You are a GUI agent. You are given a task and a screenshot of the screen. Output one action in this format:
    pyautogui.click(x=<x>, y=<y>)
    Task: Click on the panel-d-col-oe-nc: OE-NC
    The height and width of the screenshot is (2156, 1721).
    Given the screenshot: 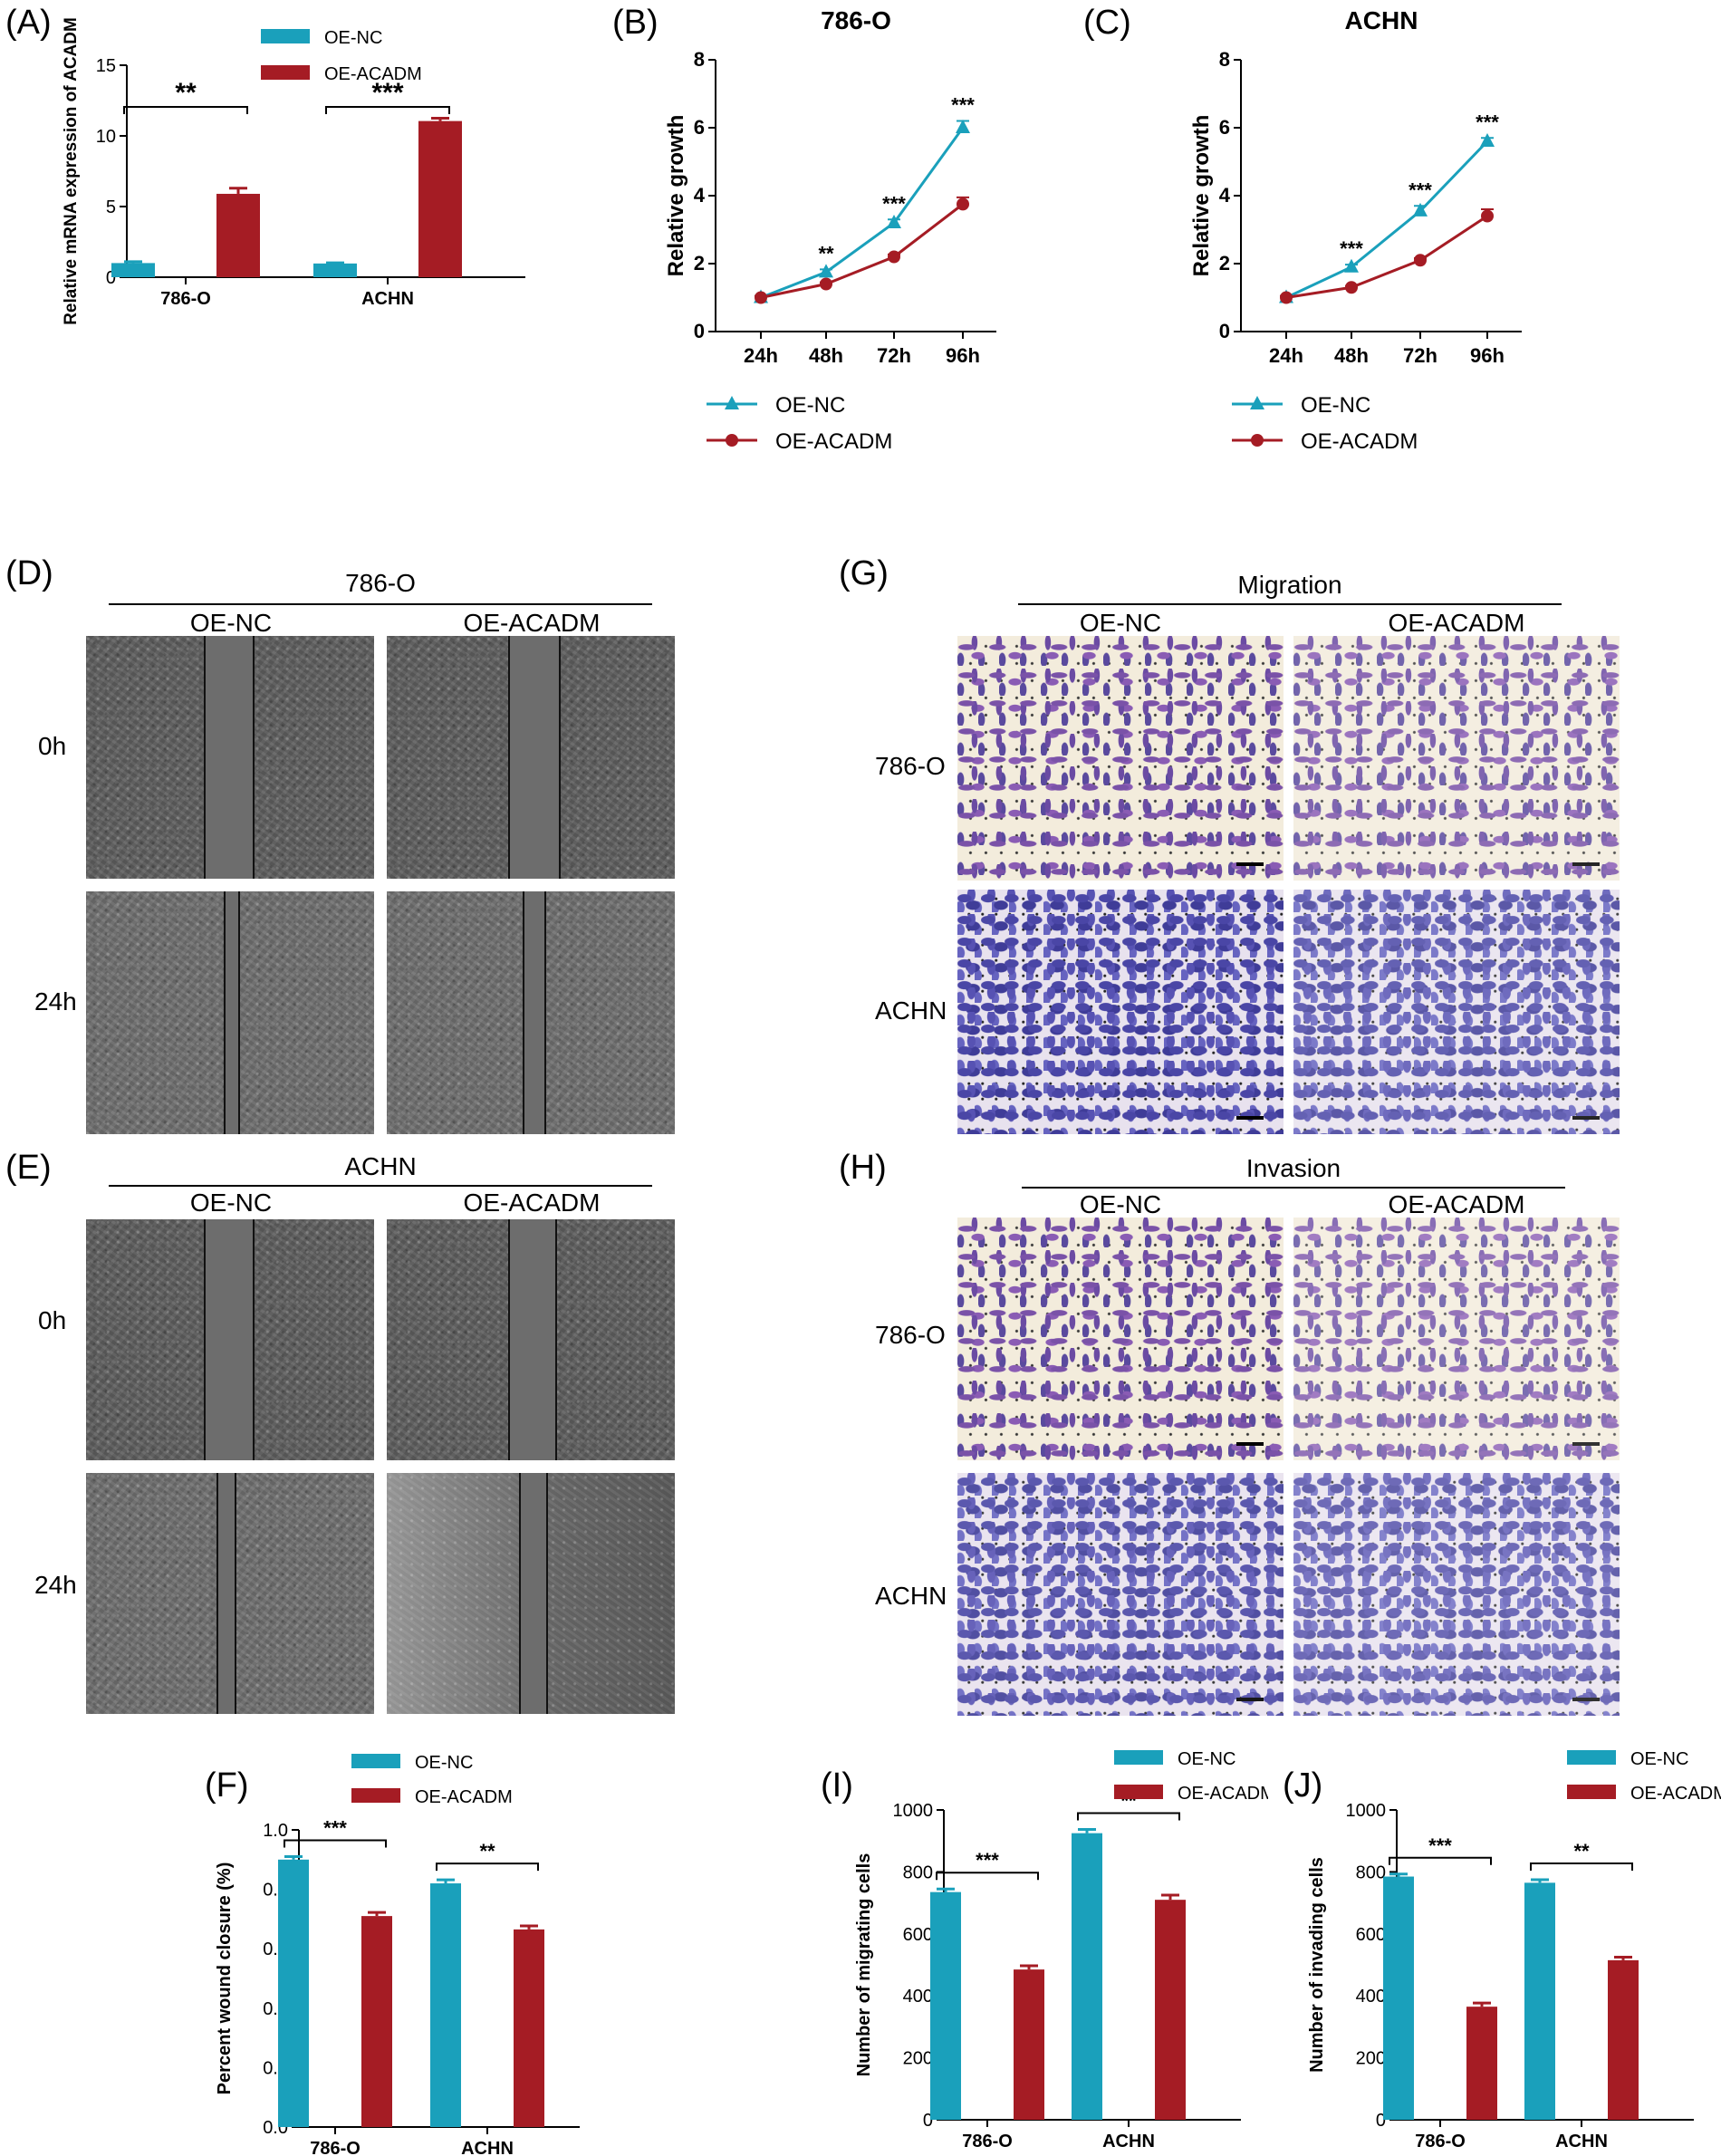 What is the action you would take?
    pyautogui.click(x=231, y=623)
    